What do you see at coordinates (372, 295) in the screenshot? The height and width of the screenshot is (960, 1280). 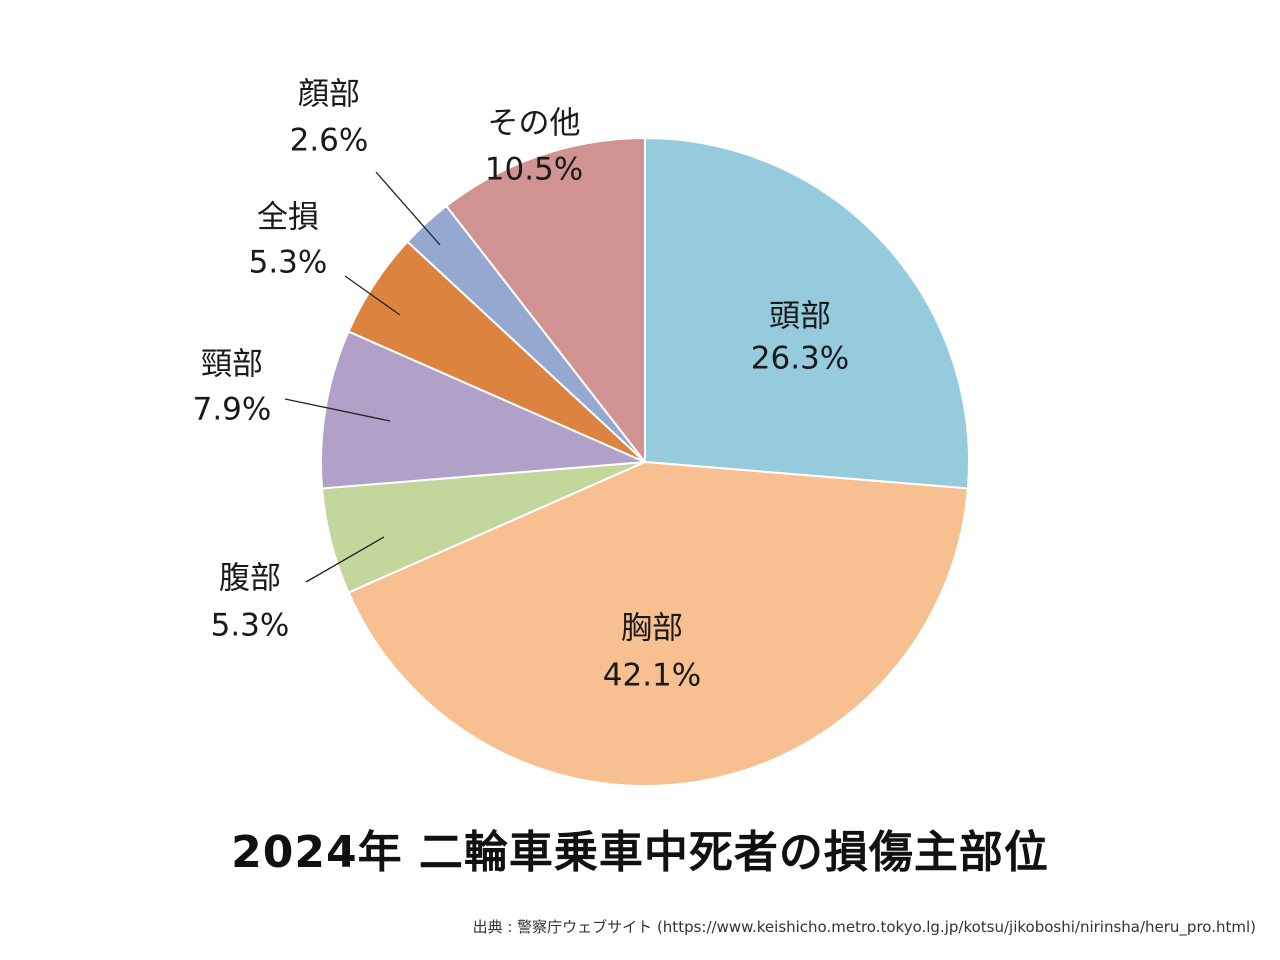 I see `slice-5-leader-line` at bounding box center [372, 295].